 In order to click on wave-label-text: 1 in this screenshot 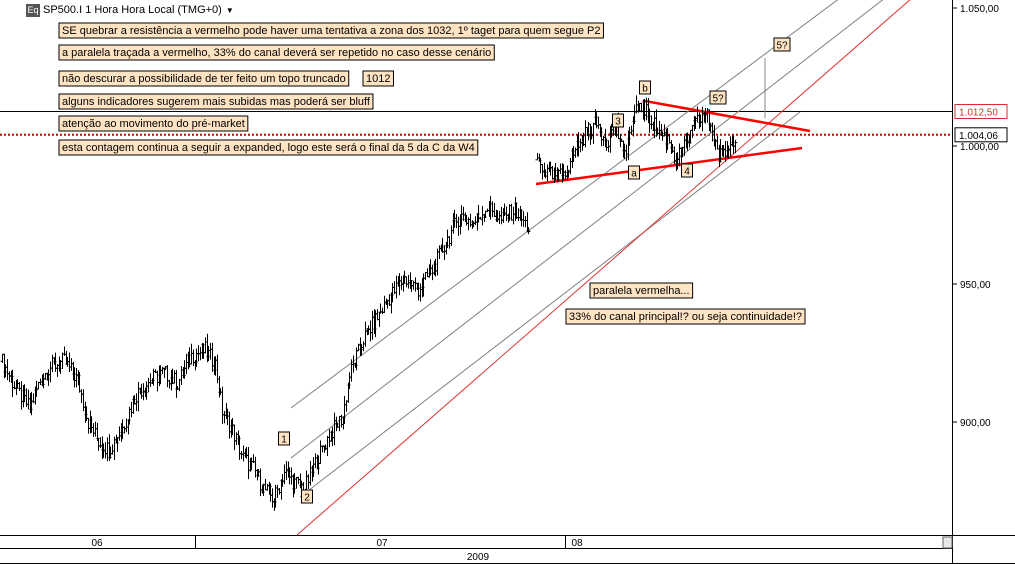, I will do `click(284, 440)`.